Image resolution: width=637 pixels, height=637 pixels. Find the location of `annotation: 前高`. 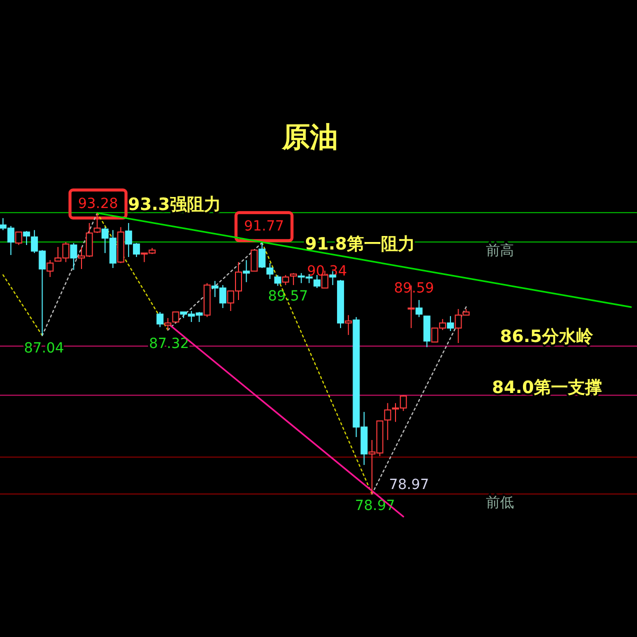

annotation: 前高 is located at coordinates (500, 250).